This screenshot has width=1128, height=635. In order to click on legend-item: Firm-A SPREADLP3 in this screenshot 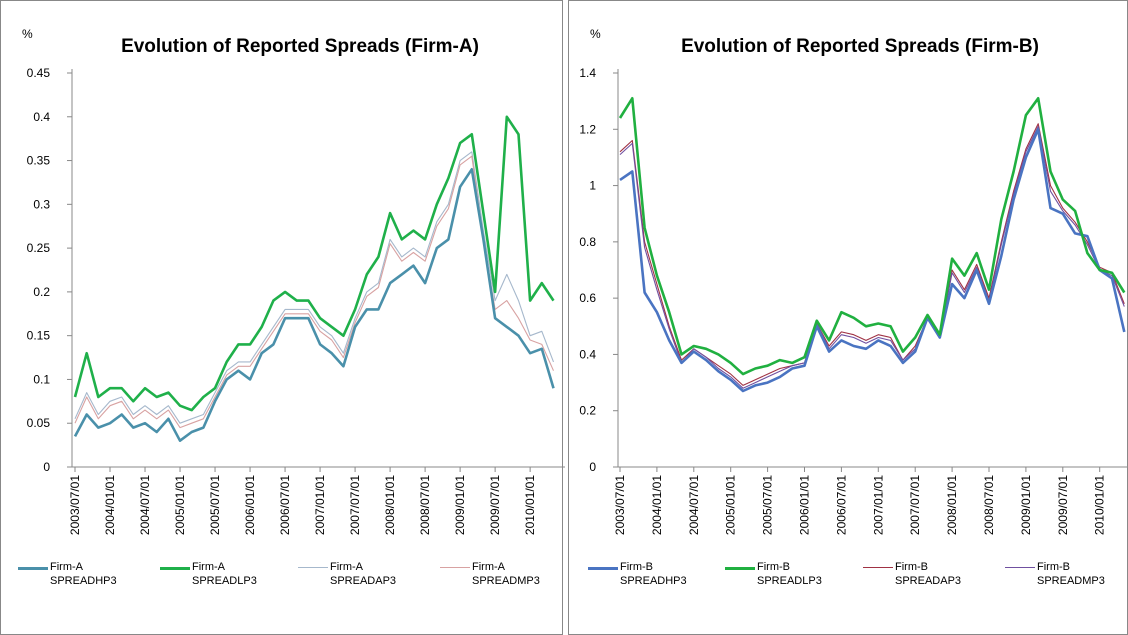, I will do `click(221, 574)`.